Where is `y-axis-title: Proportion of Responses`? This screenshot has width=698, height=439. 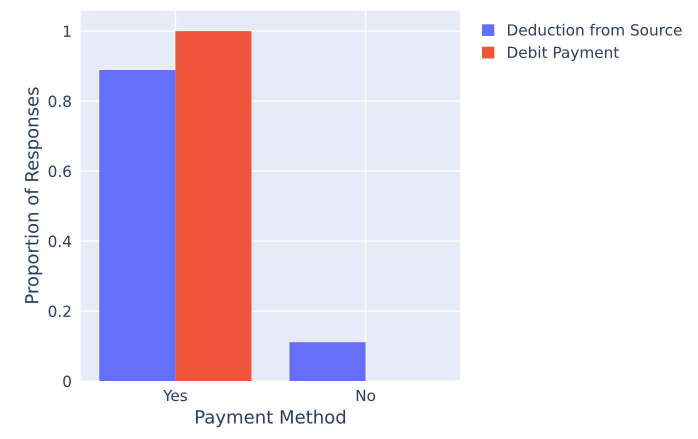
y-axis-title: Proportion of Responses is located at coordinates (33, 195).